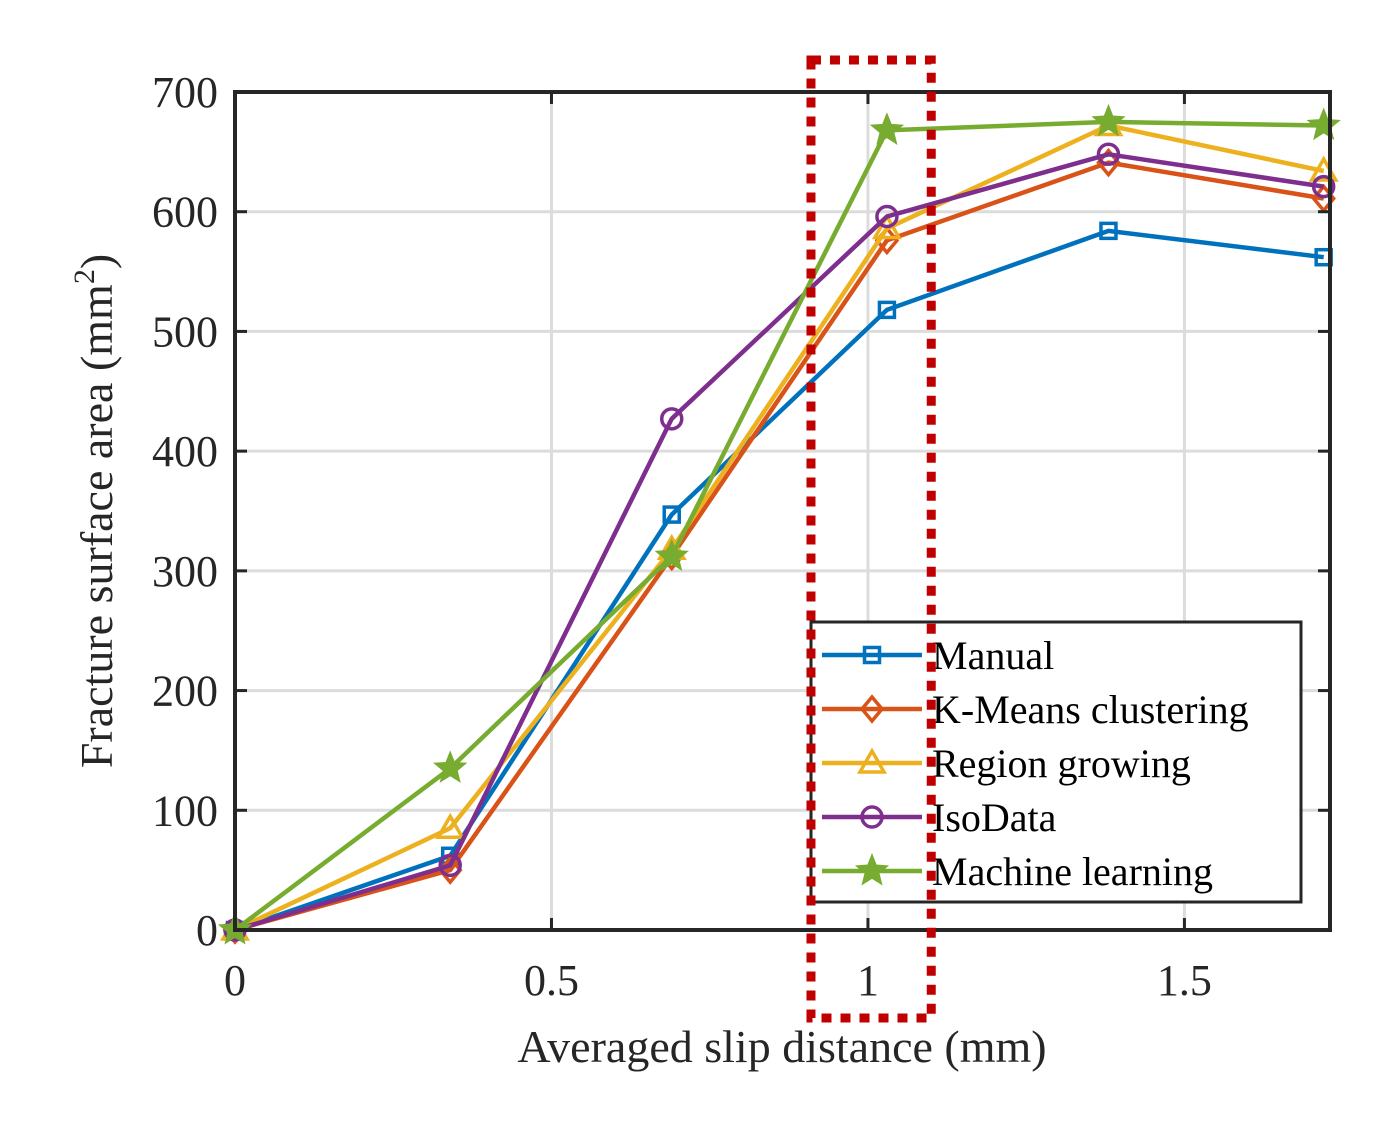 The image size is (1395, 1125). What do you see at coordinates (185, 571) in the screenshot?
I see `y-tick-label-3: 300` at bounding box center [185, 571].